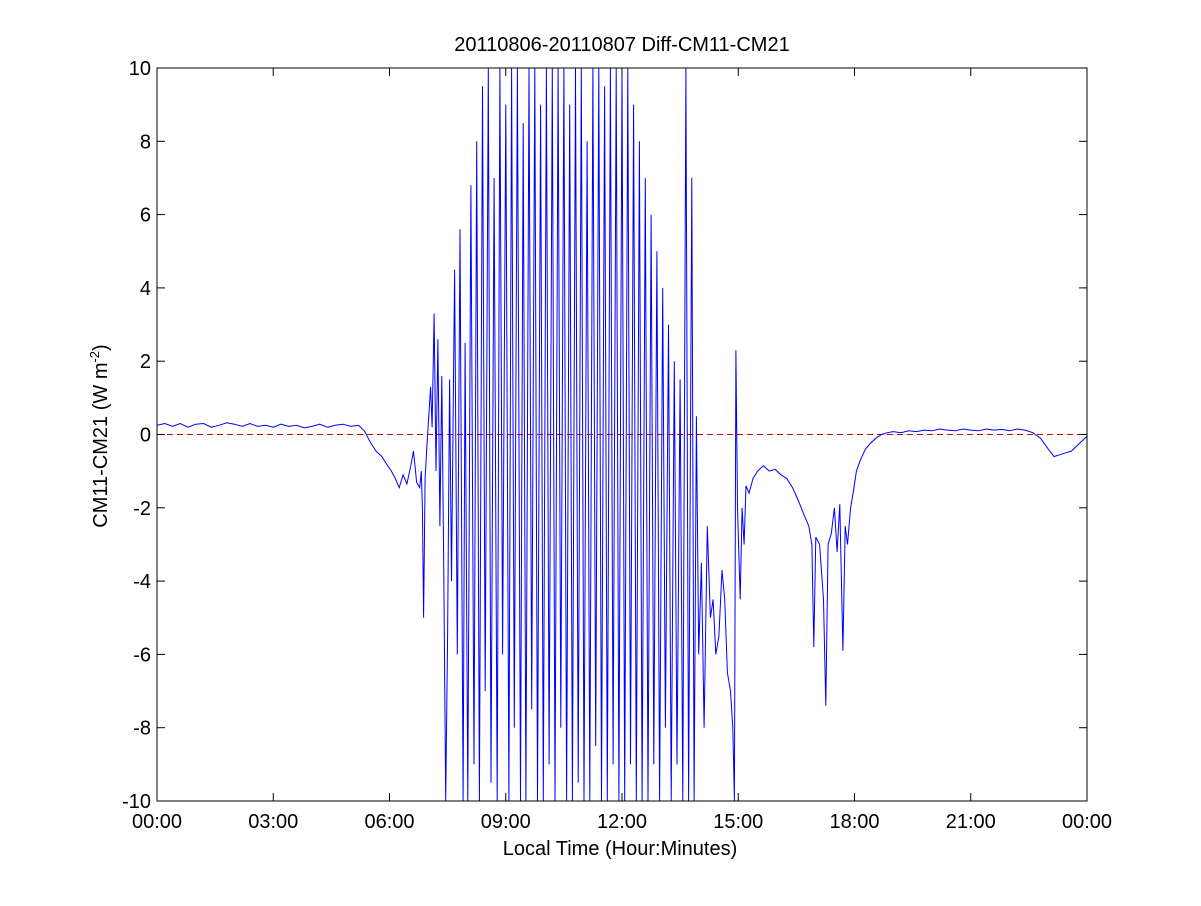 The height and width of the screenshot is (906, 1201). I want to click on x-tick-label: 18:00, so click(854, 822).